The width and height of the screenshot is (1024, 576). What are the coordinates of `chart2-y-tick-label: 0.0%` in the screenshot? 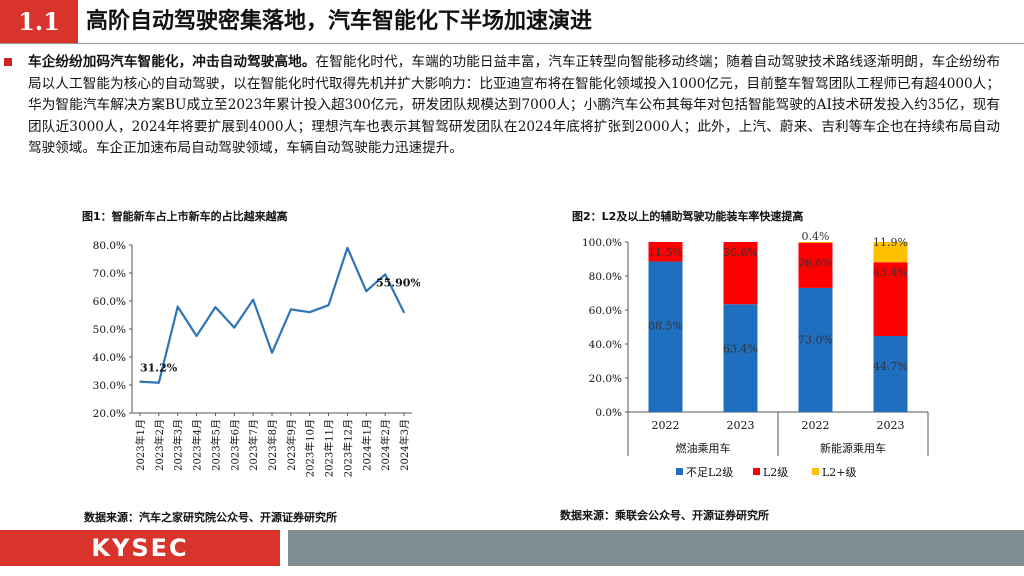 It's located at (608, 413).